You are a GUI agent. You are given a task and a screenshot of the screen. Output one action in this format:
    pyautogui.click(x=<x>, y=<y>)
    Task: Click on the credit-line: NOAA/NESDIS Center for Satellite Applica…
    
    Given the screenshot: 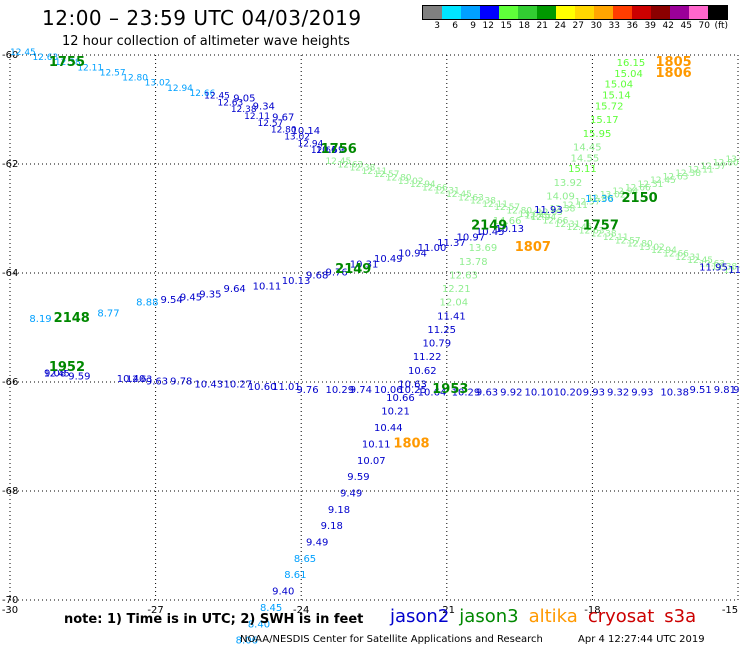 What is the action you would take?
    pyautogui.click(x=391, y=639)
    